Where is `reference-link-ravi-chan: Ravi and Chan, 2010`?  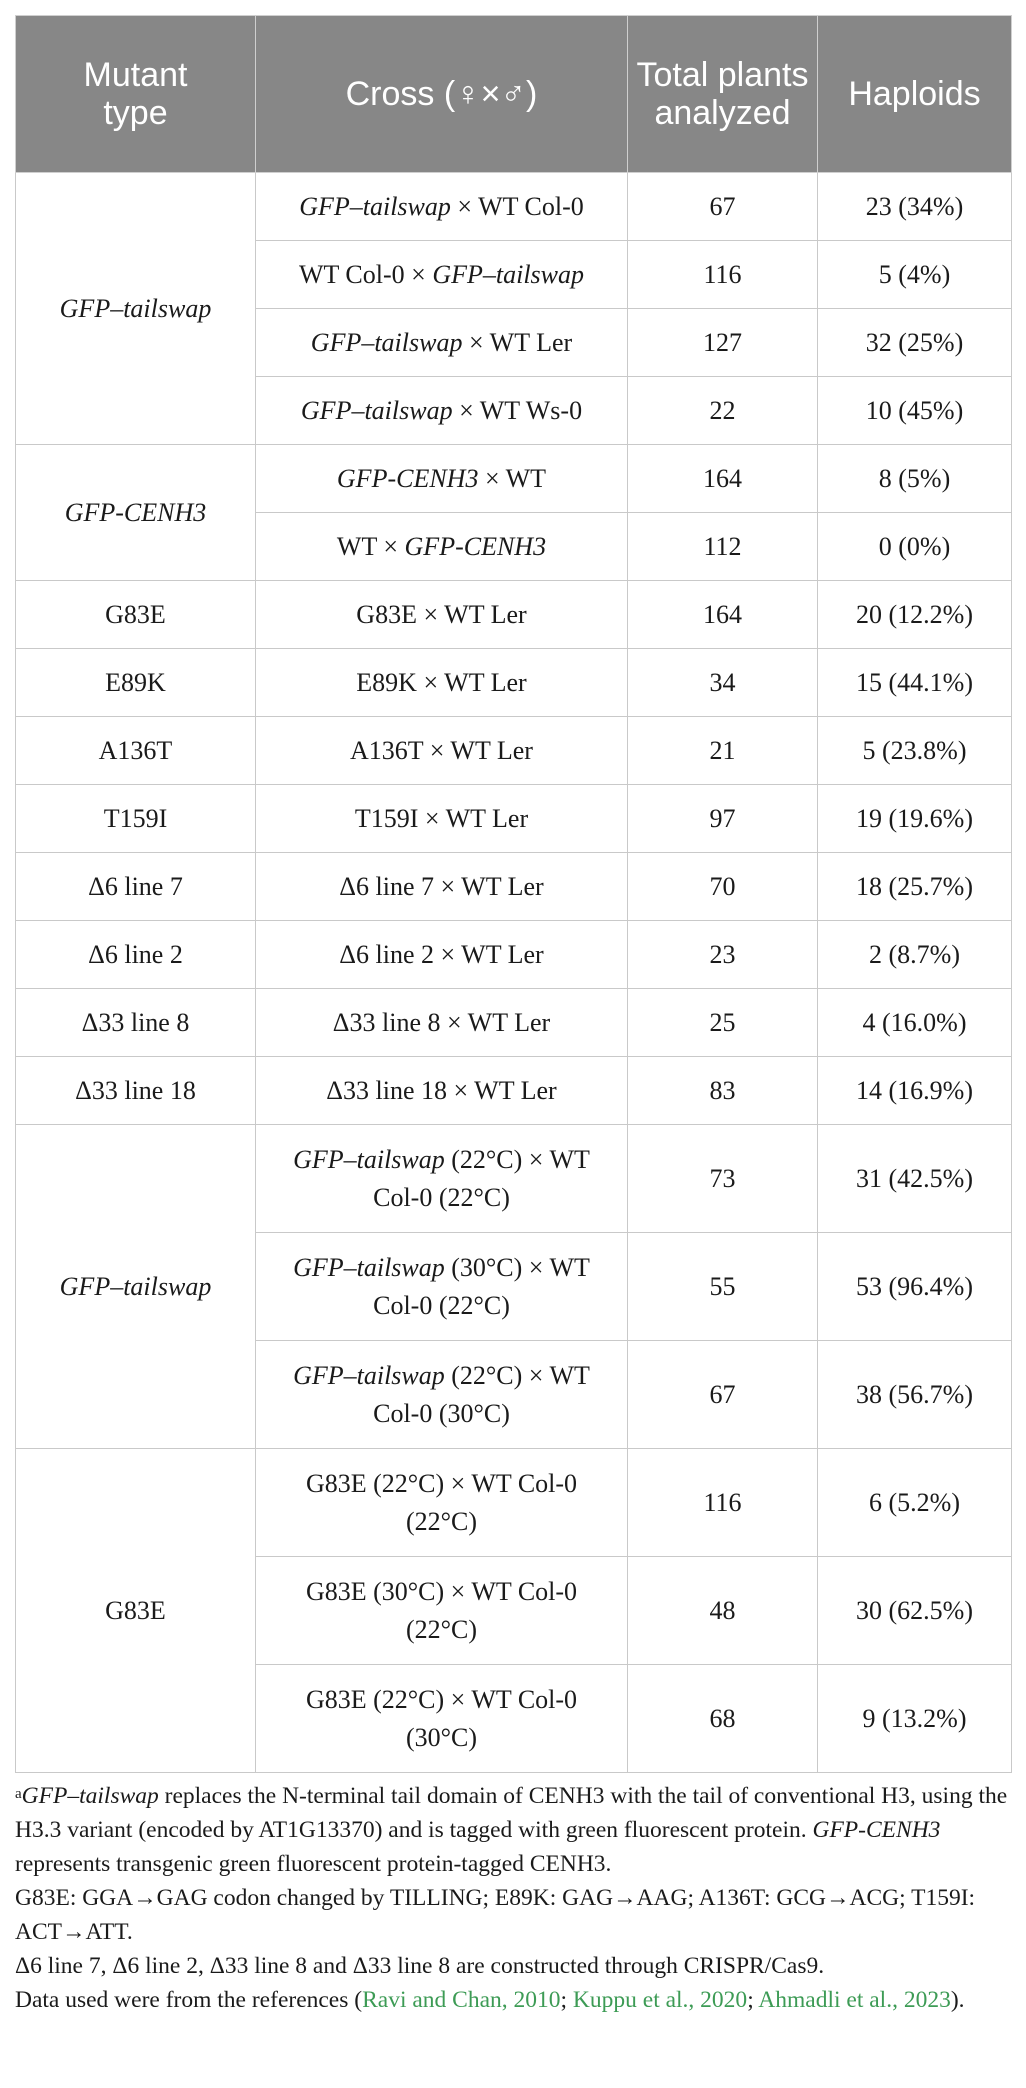
reference-link-ravi-chan: Ravi and Chan, 2010 is located at coordinates (461, 2000).